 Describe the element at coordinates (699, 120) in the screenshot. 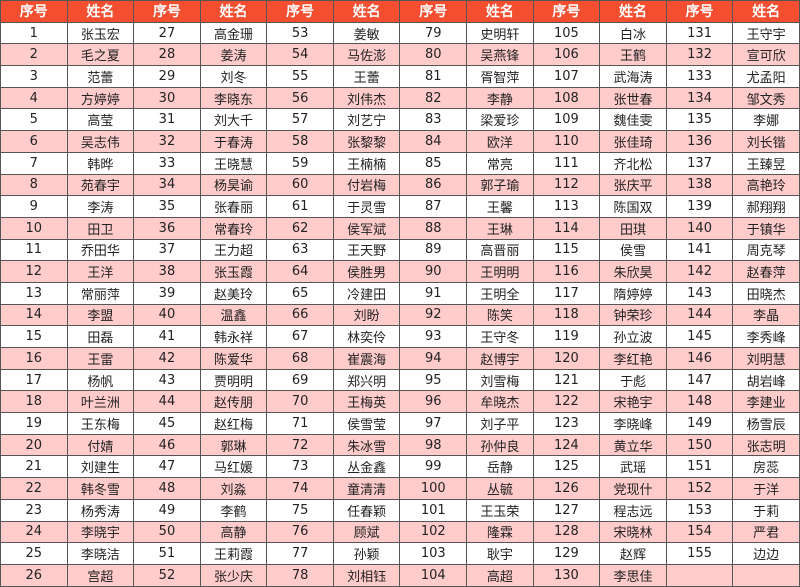

I see `cell-no: 135` at that location.